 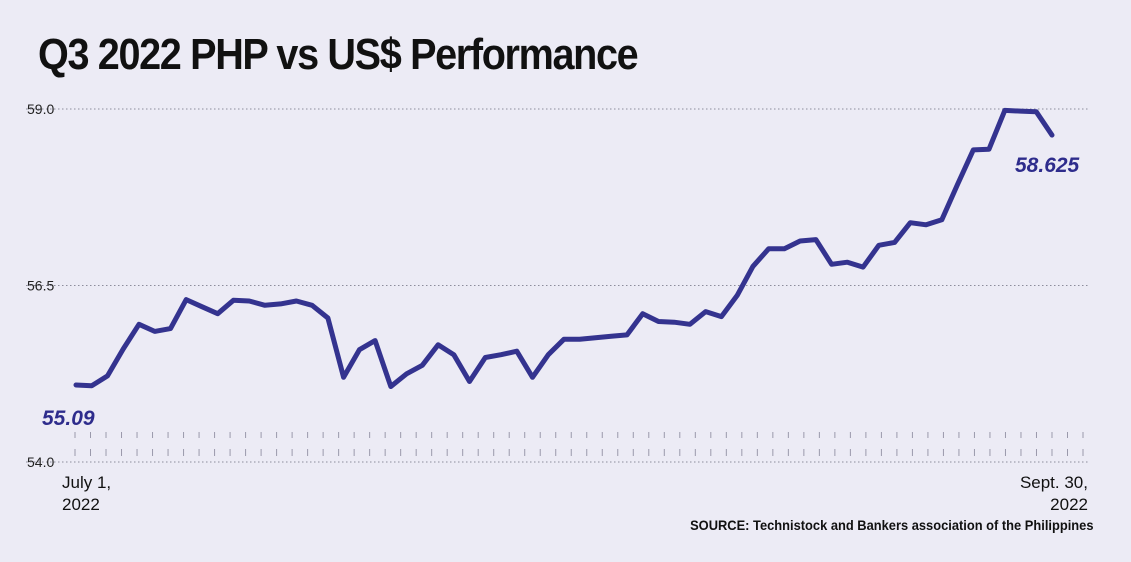 What do you see at coordinates (68, 418) in the screenshot?
I see `data-label: 55.09` at bounding box center [68, 418].